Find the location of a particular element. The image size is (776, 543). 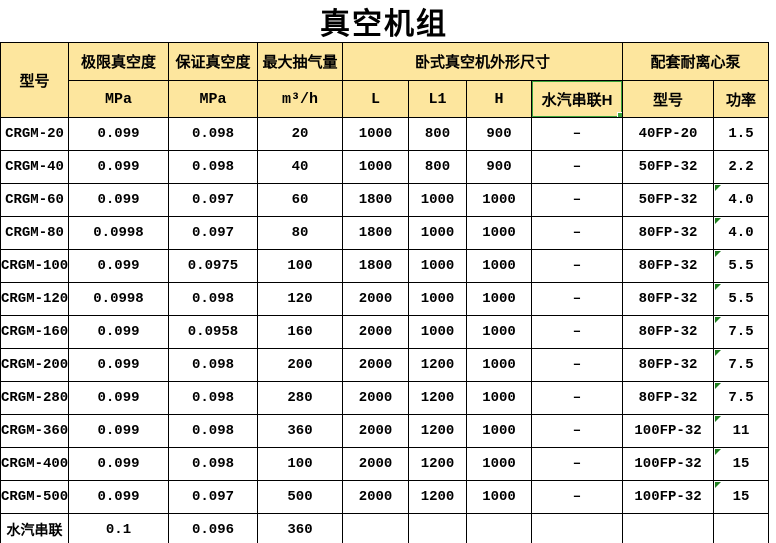

table-cell: 200 is located at coordinates (300, 365).